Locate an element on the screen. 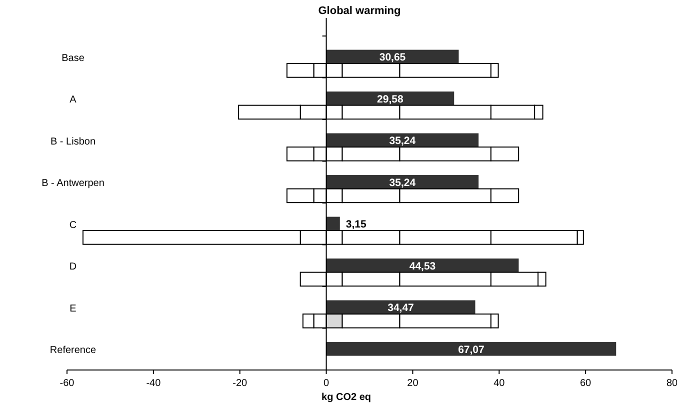 This screenshot has width=677, height=406. data-label: 3,15 is located at coordinates (356, 224).